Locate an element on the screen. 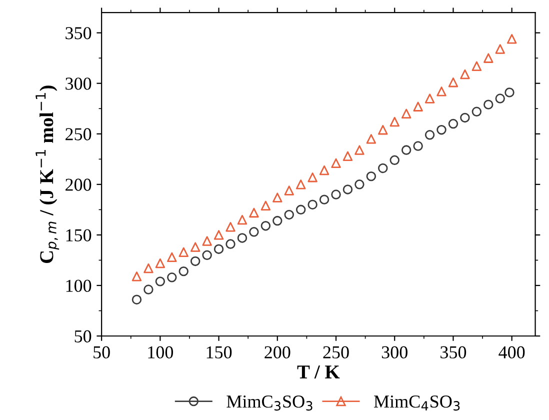 This screenshot has width=549, height=420. x-axis-title: T / K is located at coordinates (318, 372).